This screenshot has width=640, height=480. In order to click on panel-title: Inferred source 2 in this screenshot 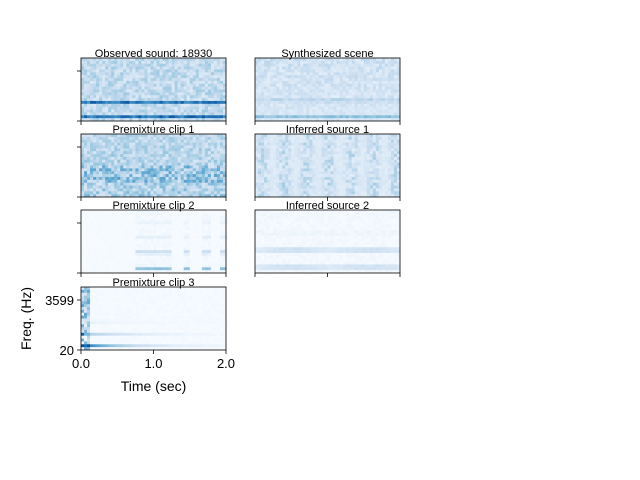, I will do `click(327, 206)`.